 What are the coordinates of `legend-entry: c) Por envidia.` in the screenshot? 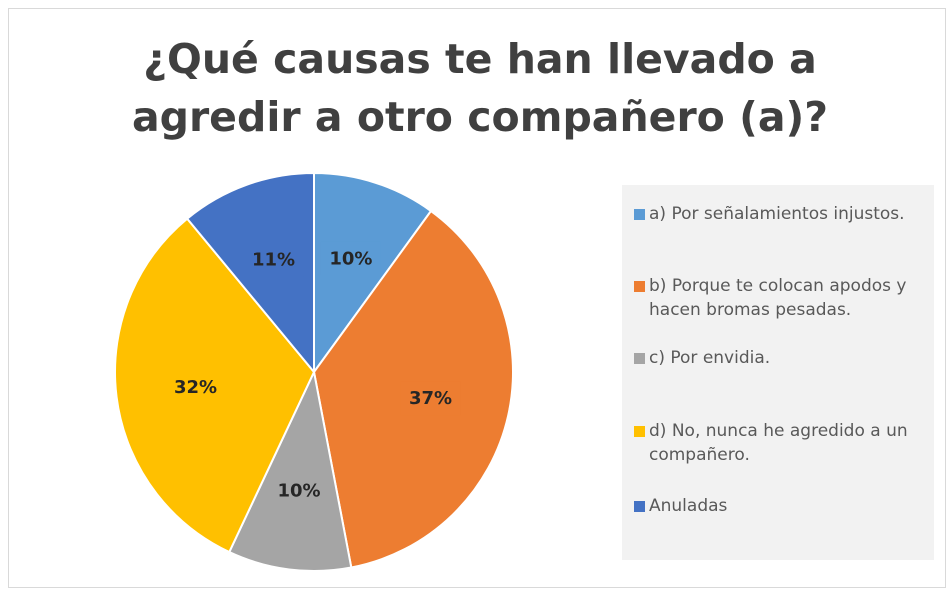 It's located at (779, 358).